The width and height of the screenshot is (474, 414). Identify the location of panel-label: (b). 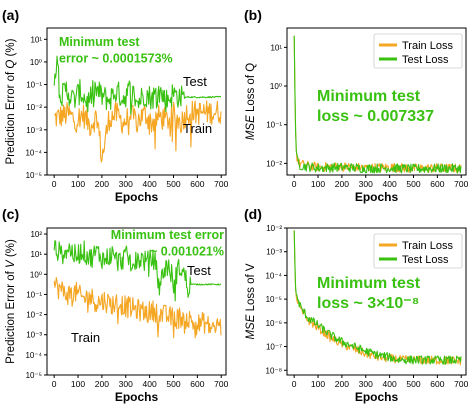
(253, 15).